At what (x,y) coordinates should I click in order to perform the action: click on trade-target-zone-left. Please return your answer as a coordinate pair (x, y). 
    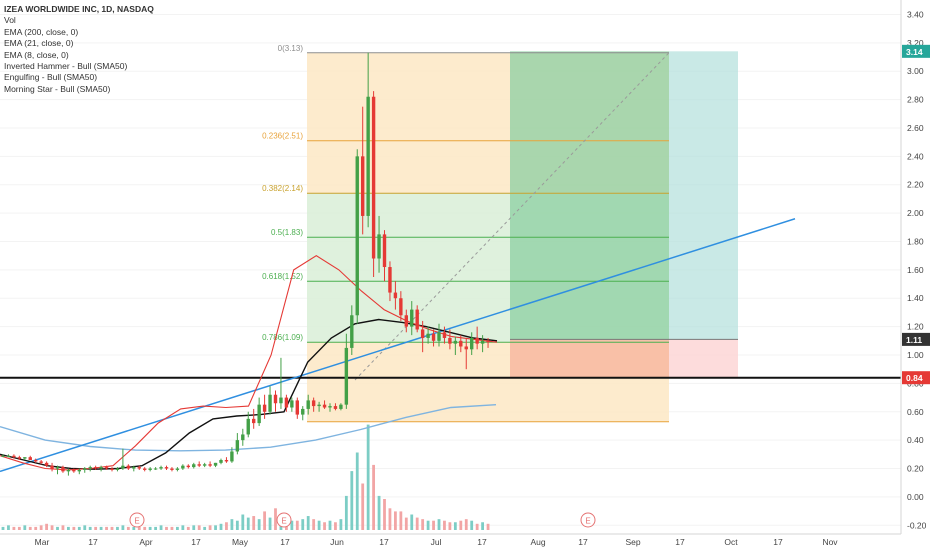
    Looking at the image, I should click on (589, 195).